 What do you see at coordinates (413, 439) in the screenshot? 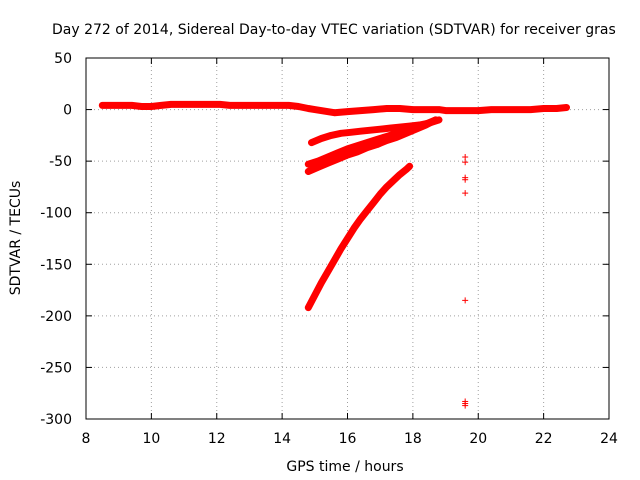
I see `x-tick-label: 18` at bounding box center [413, 439].